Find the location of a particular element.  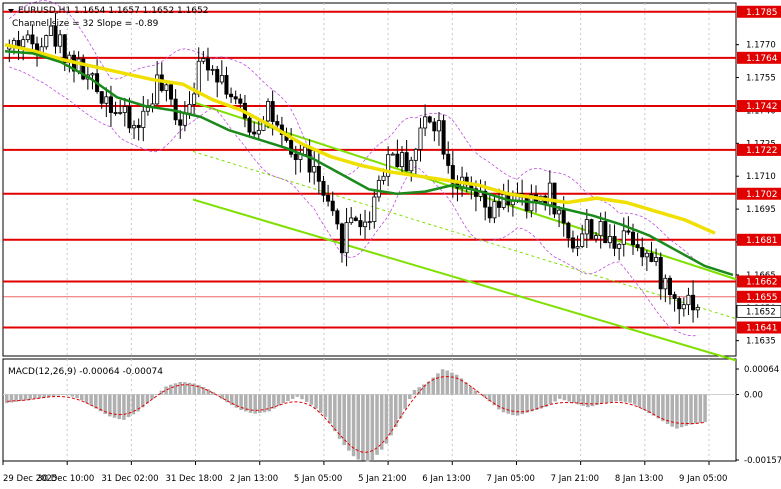

extra-price-label: 1.1655 is located at coordinates (762, 298).